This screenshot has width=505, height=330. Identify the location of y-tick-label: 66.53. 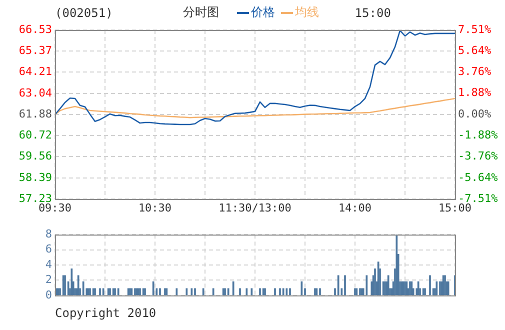
(35, 29).